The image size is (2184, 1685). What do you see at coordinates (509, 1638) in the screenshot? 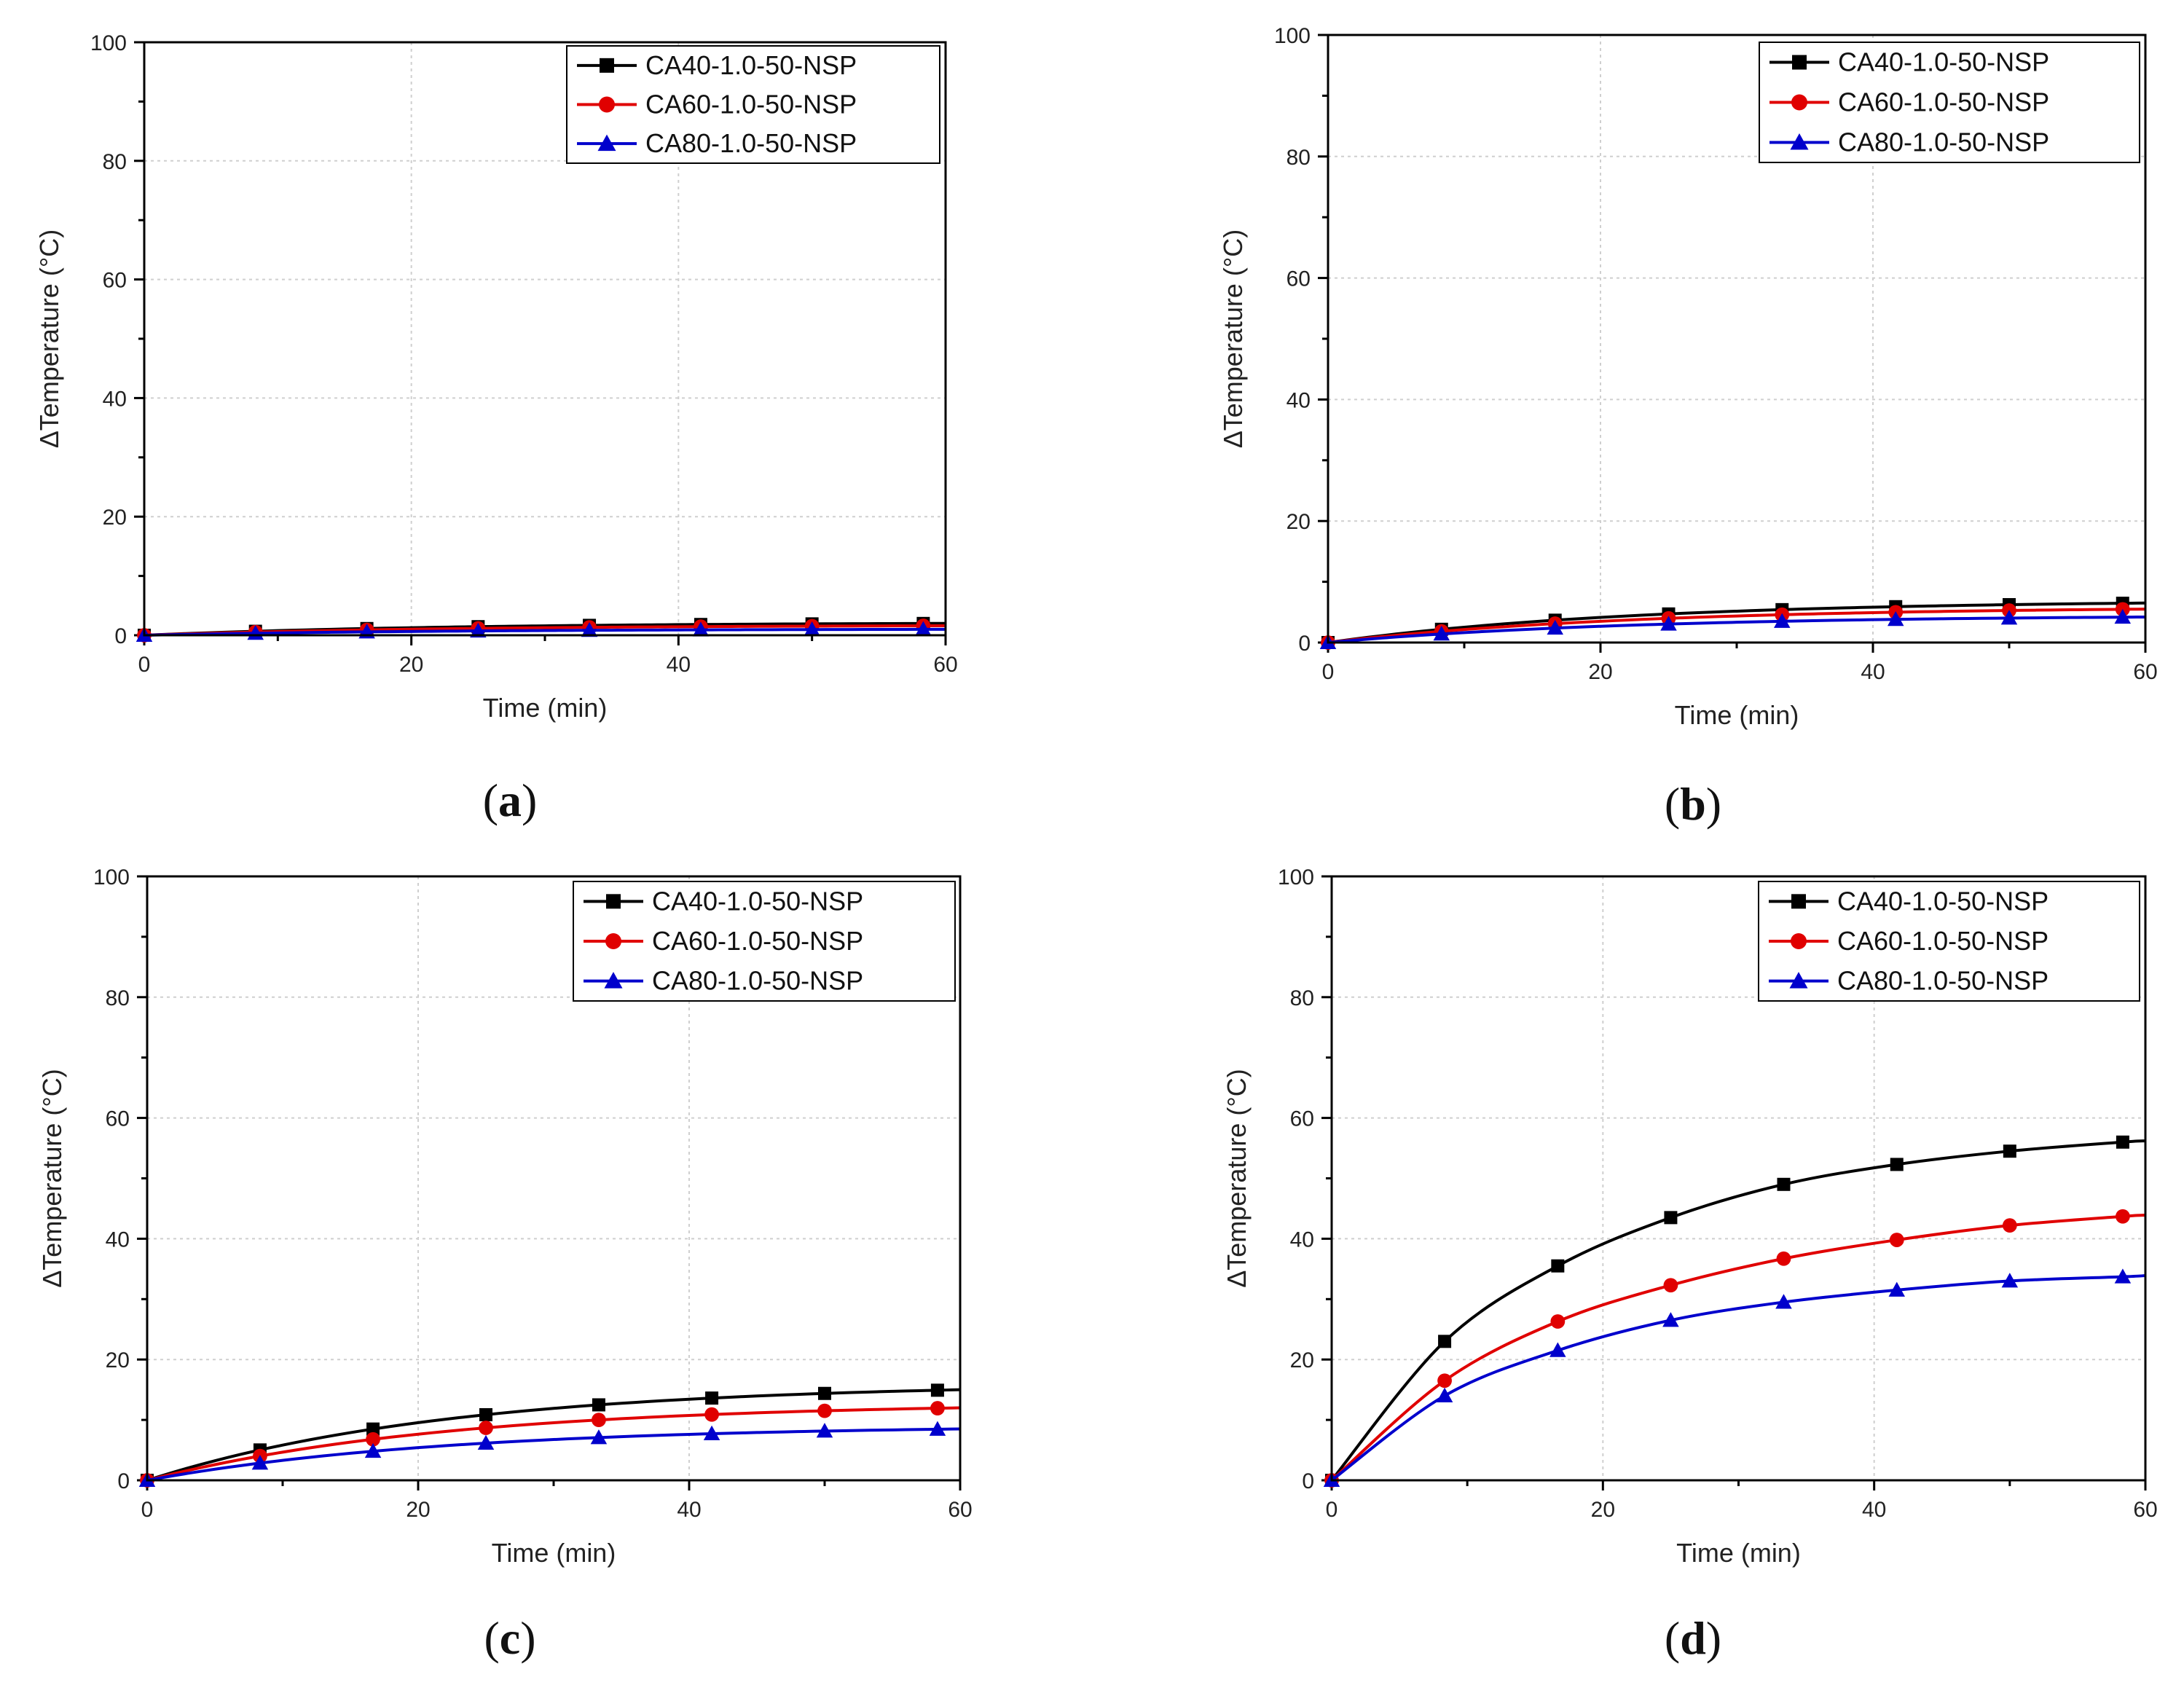
I see `panel-caption: (c)` at bounding box center [509, 1638].